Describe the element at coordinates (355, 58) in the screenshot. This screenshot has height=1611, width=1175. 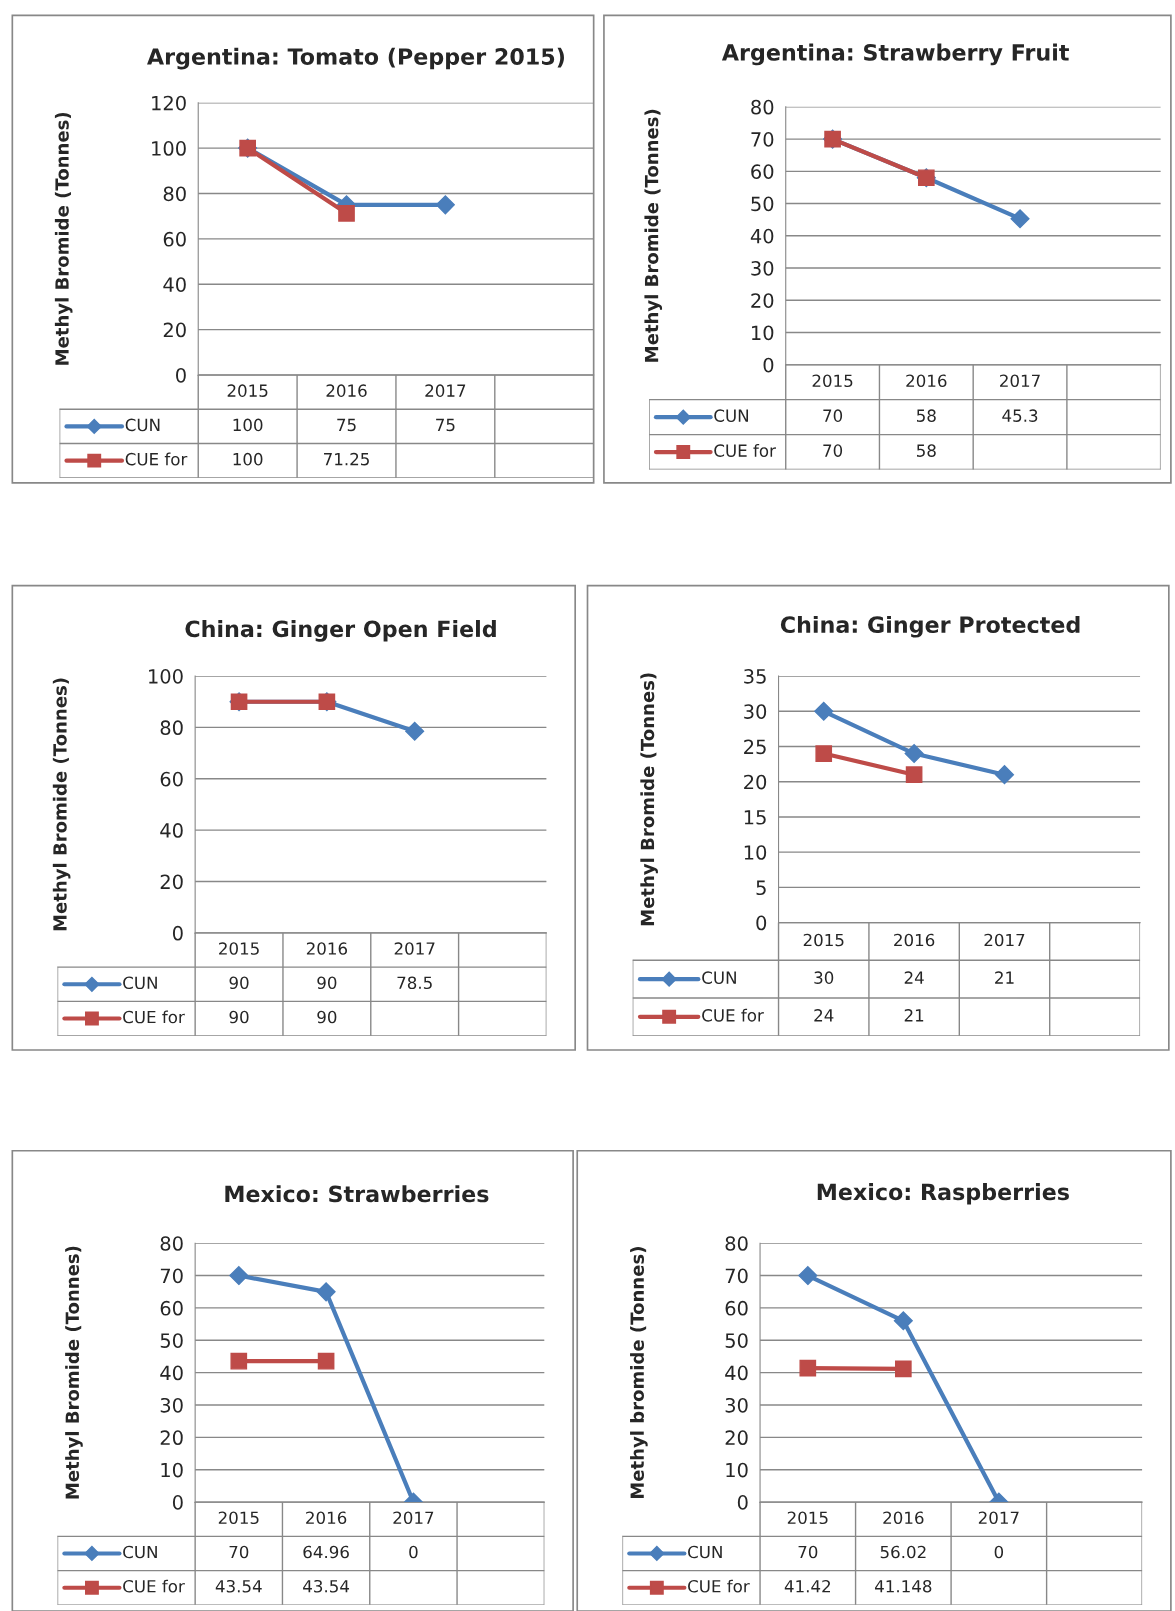
I see `chart-title: Argentina: Tomato (Pepper 2015)` at that location.